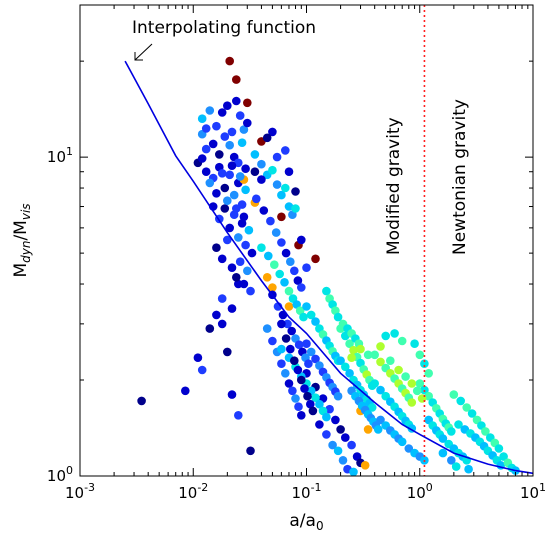  Describe the element at coordinates (420, 491) in the screenshot. I see `x-tick-label: 100` at that location.